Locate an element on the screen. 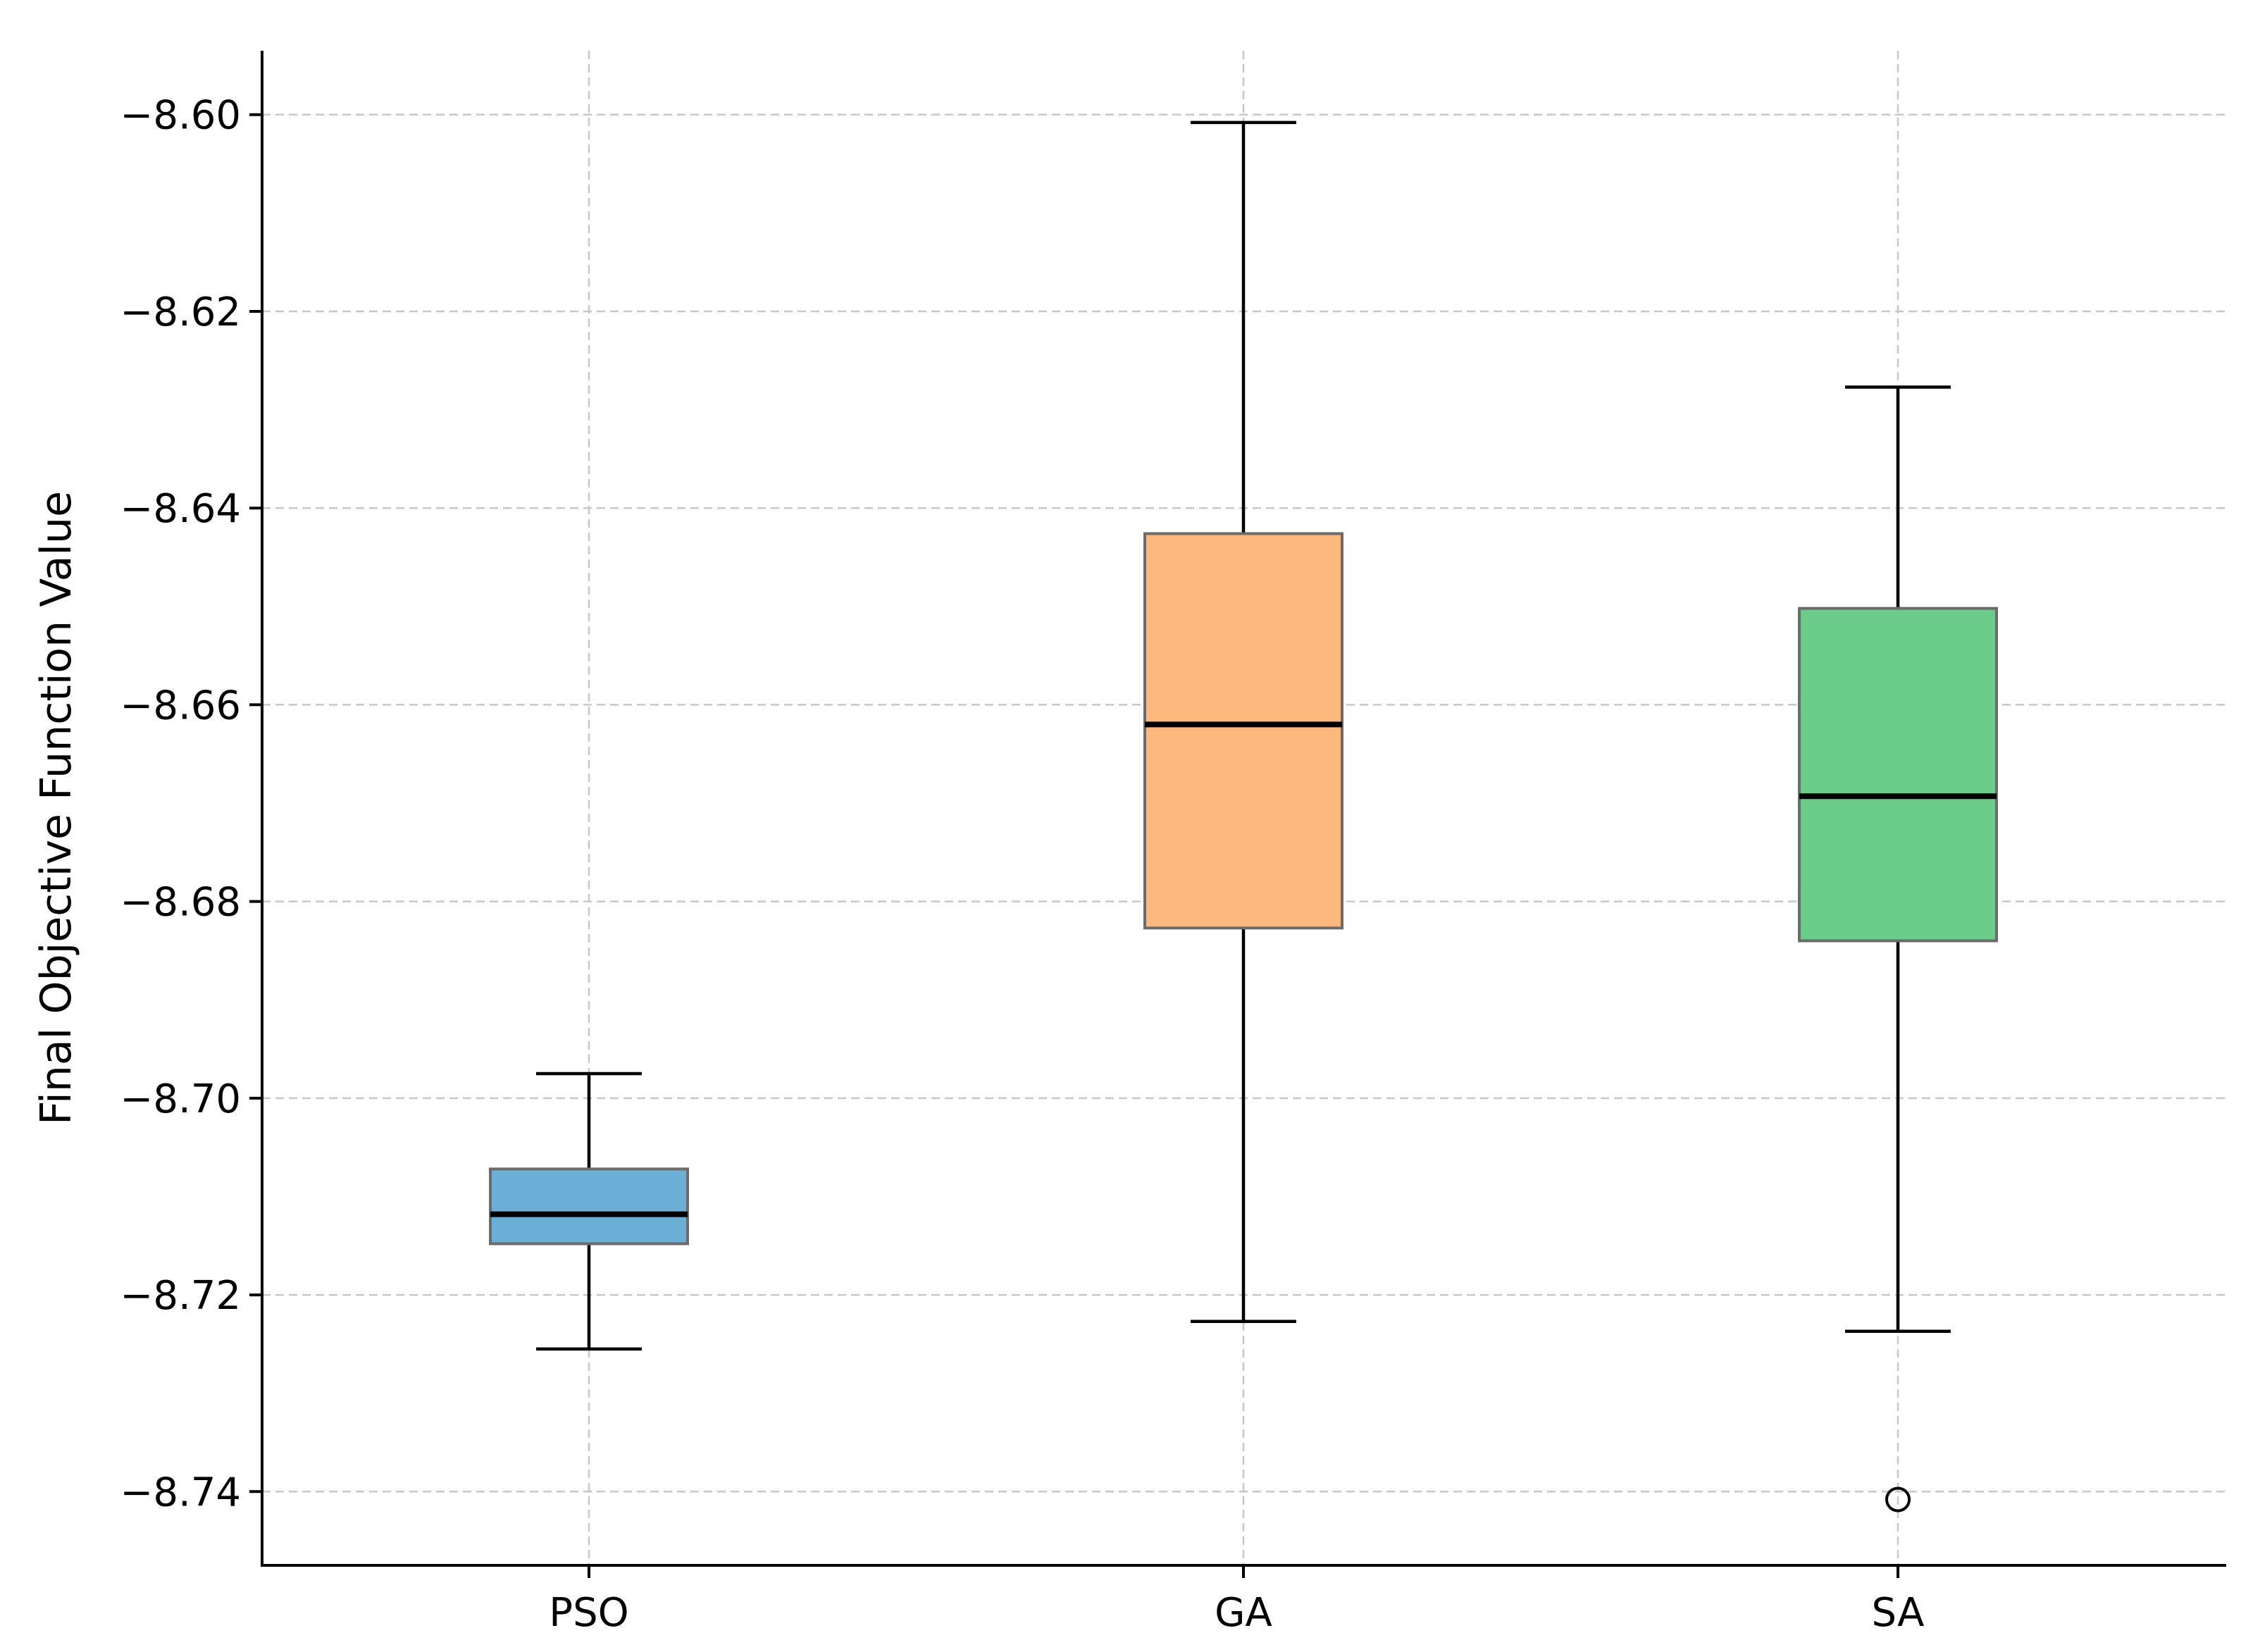 The image size is (2253, 1652). box-sa is located at coordinates (1898, 949).